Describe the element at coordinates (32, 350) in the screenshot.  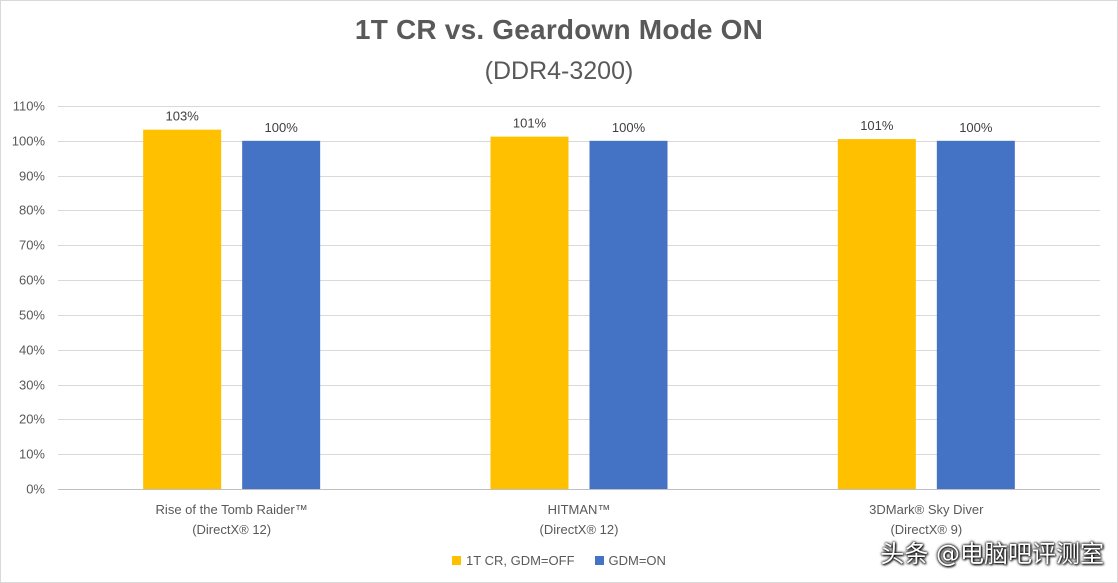
I see `y-tick-label: 40%` at that location.